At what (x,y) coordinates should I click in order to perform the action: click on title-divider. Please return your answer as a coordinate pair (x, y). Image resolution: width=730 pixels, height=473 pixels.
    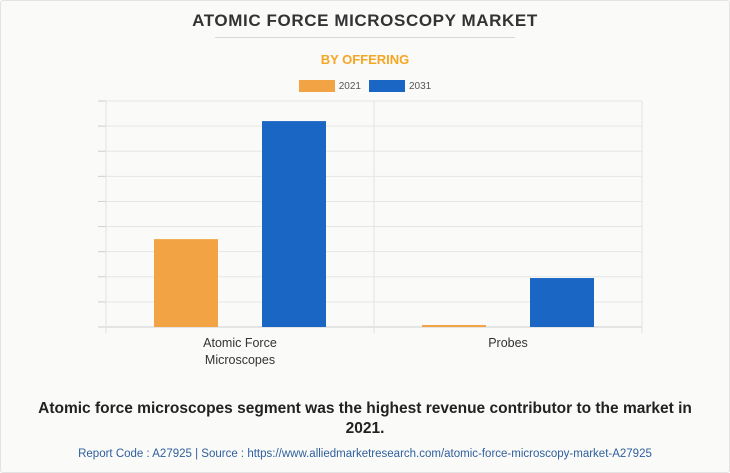
    Looking at the image, I should click on (365, 37).